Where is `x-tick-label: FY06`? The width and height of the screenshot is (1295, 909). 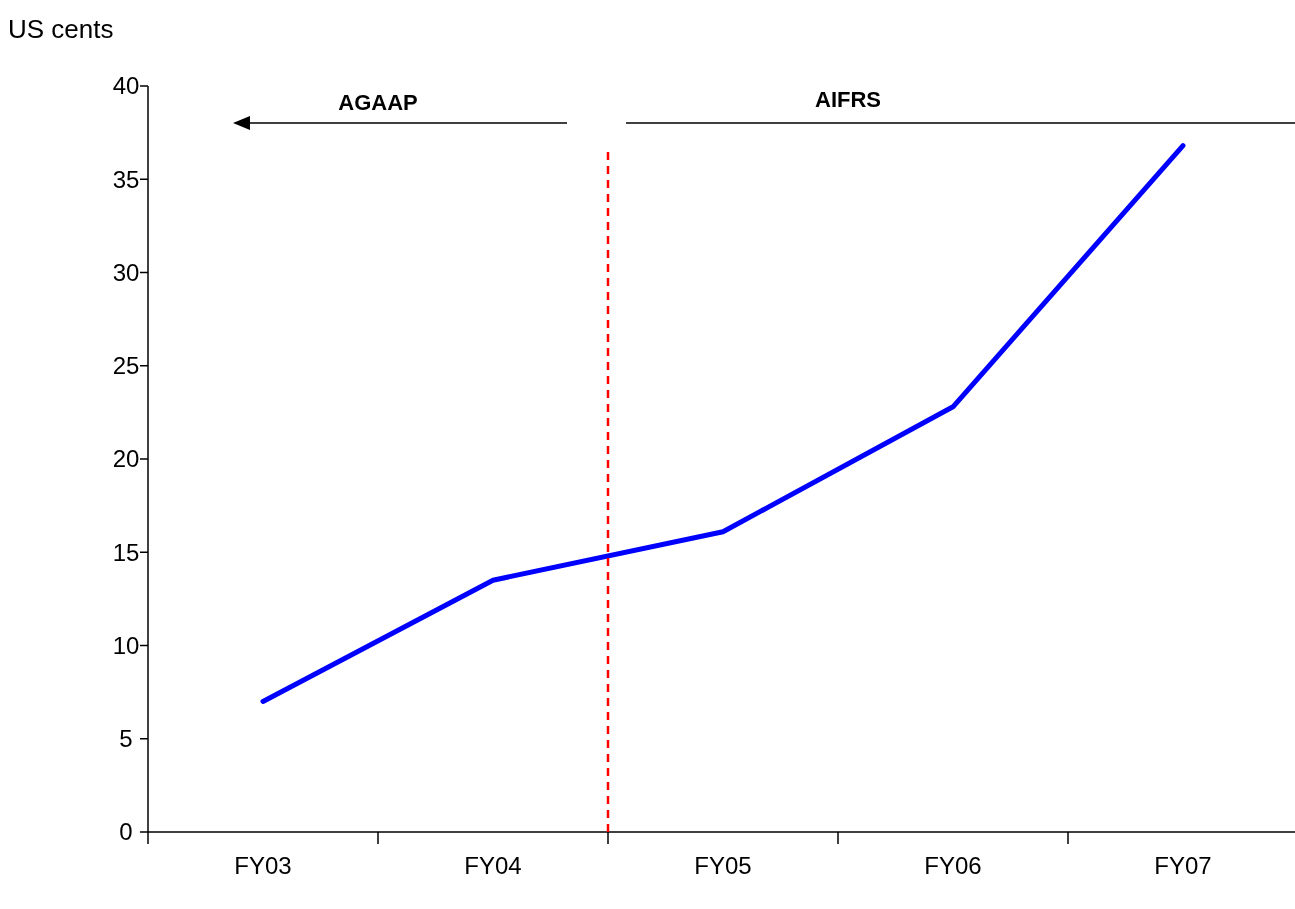 x-tick-label: FY06 is located at coordinates (953, 865).